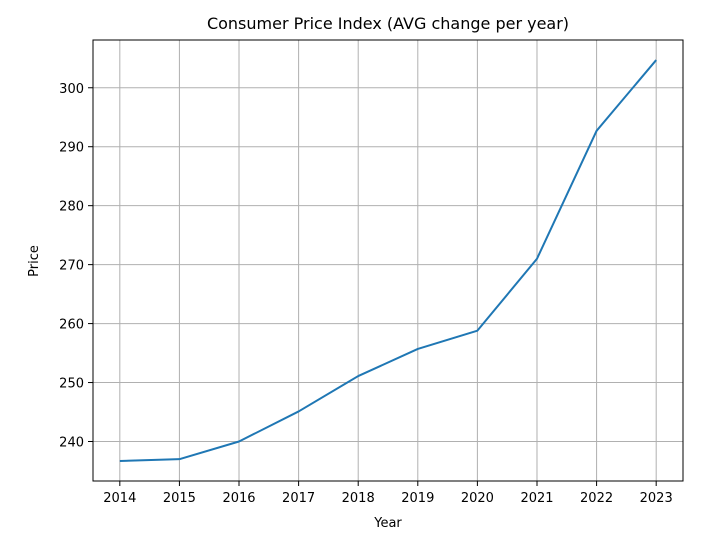 This screenshot has height=547, width=708. Describe the element at coordinates (298, 498) in the screenshot. I see `x-tick-label: 2017` at that location.